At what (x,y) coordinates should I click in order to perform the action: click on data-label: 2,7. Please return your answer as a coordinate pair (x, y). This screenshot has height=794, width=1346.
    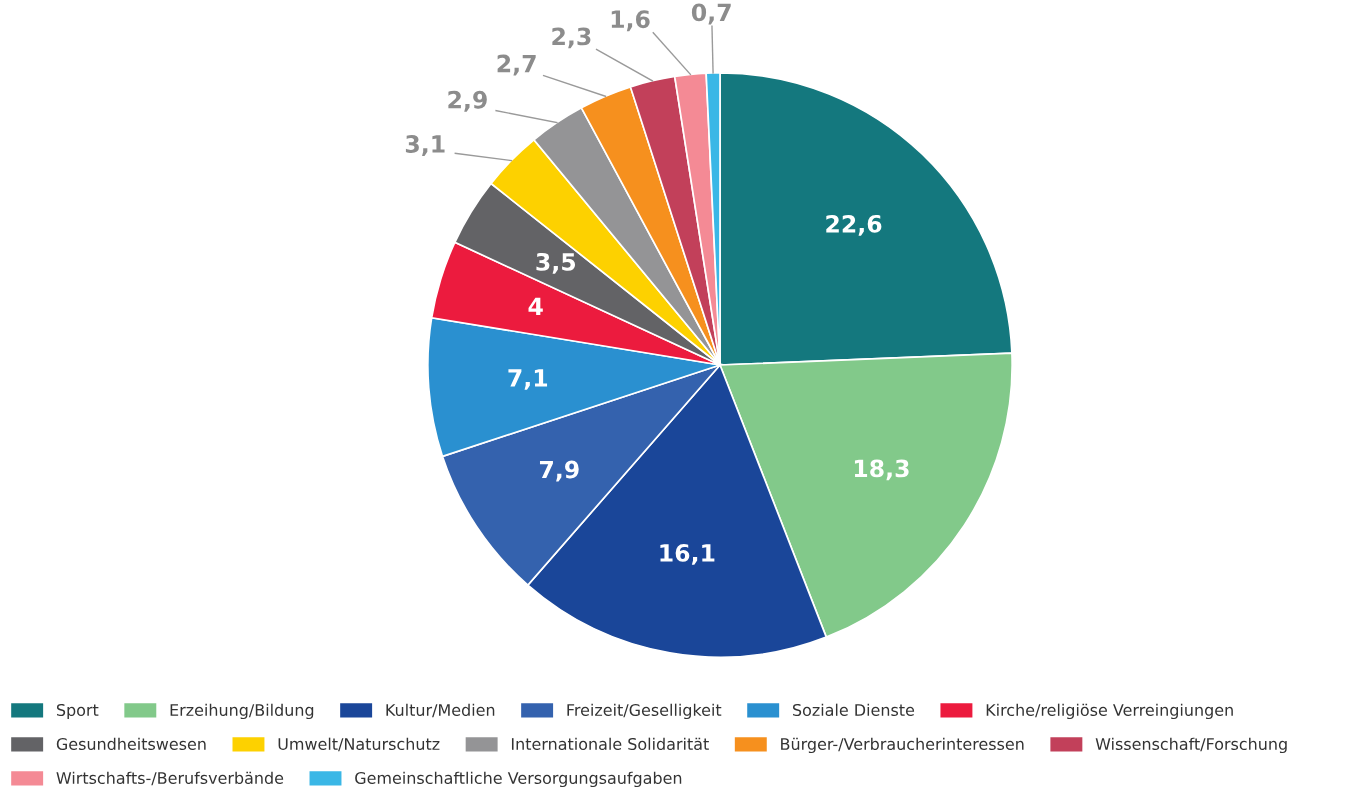
    Looking at the image, I should click on (516, 65).